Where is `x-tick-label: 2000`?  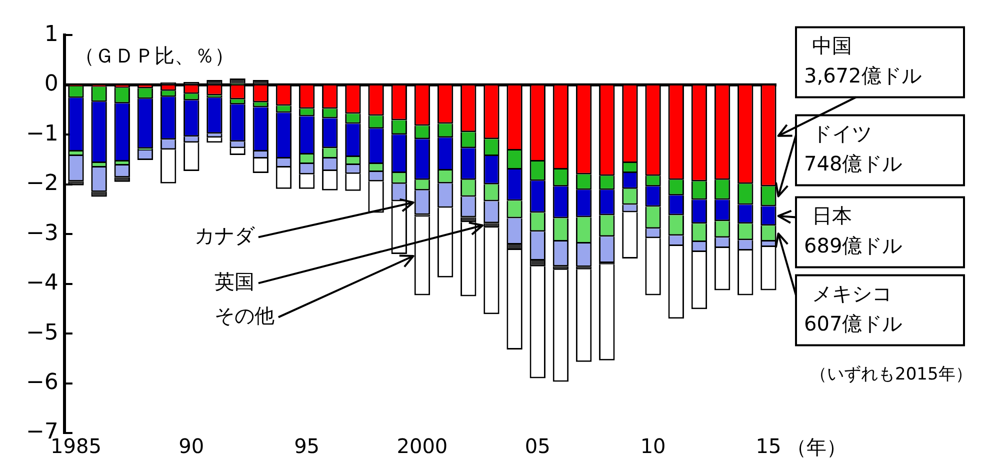
x-tick-label: 2000 is located at coordinates (422, 446).